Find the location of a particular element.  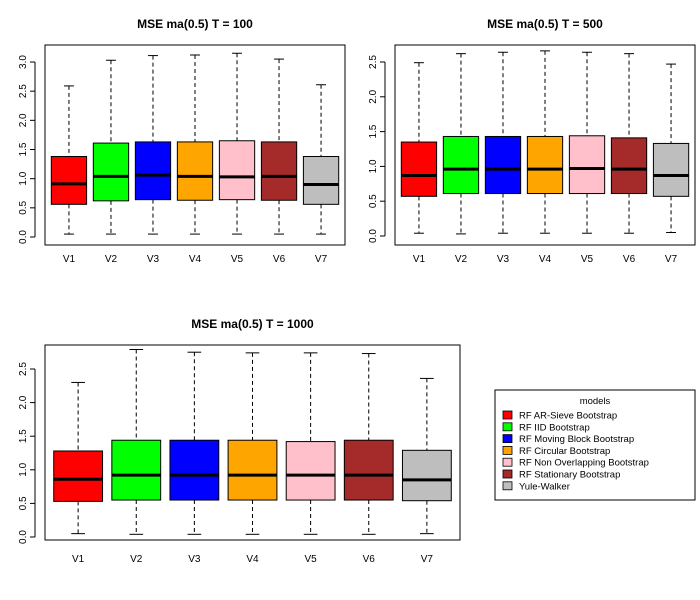

legend-label: RF IID Bootstrap is located at coordinates (554, 427).